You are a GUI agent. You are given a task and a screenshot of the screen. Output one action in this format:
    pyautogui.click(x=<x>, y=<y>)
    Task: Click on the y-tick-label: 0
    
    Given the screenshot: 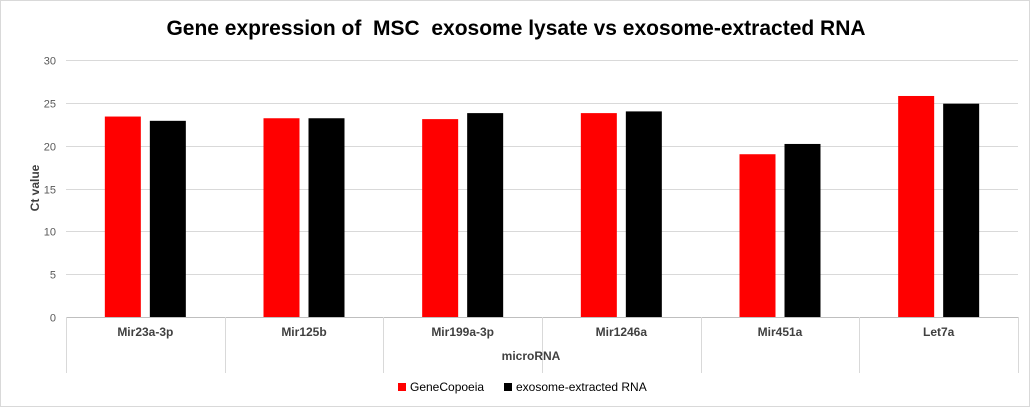 What is the action you would take?
    pyautogui.click(x=53, y=319)
    